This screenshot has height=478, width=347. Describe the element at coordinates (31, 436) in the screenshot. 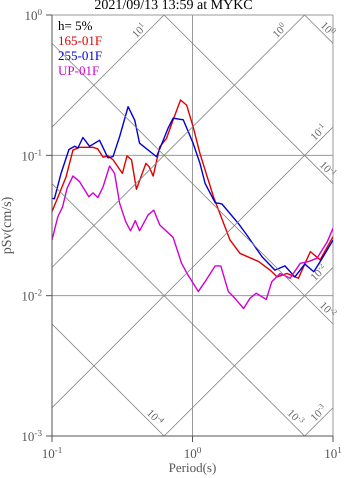

I see `y-tick-label: 10$^{-3}$` at that location.